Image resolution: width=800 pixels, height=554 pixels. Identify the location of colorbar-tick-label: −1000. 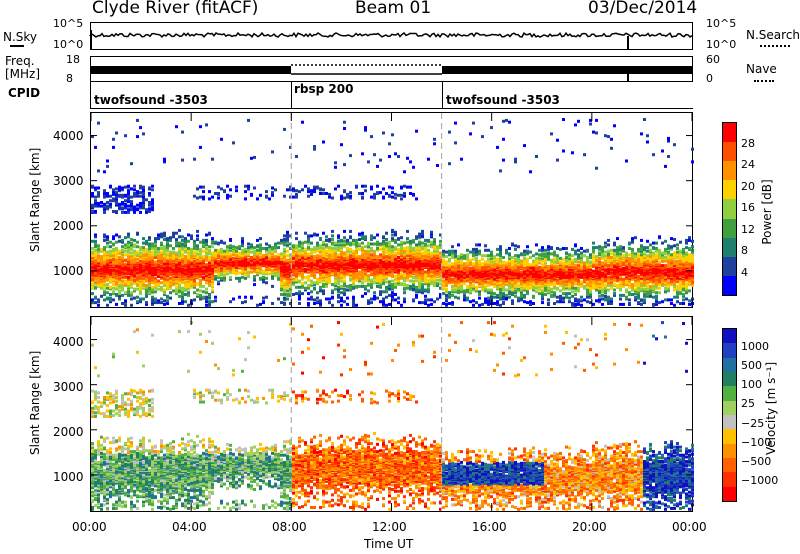
(760, 480).